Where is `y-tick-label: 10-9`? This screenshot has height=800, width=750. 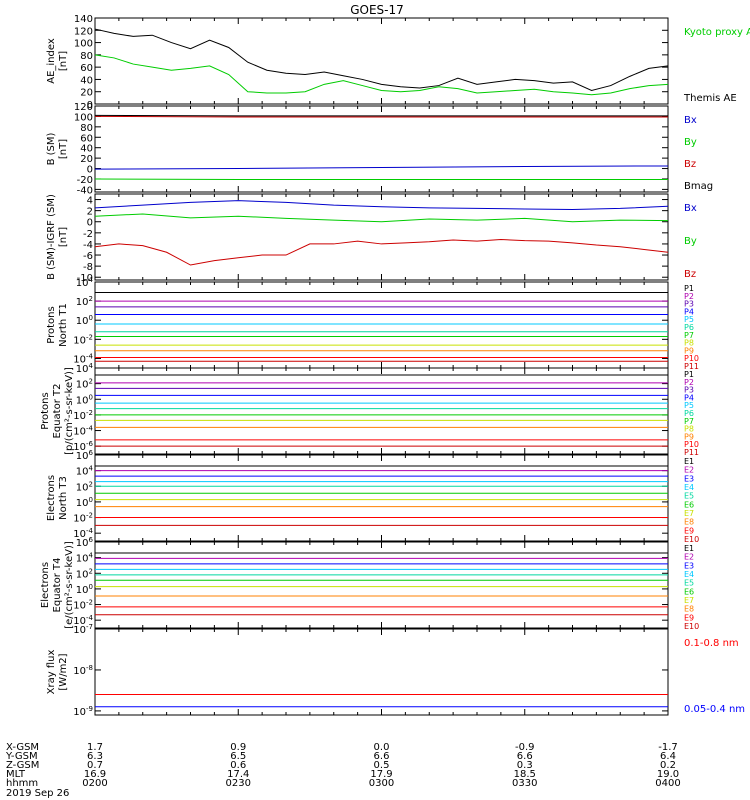 y-tick-label: 10-9 is located at coordinates (83, 711).